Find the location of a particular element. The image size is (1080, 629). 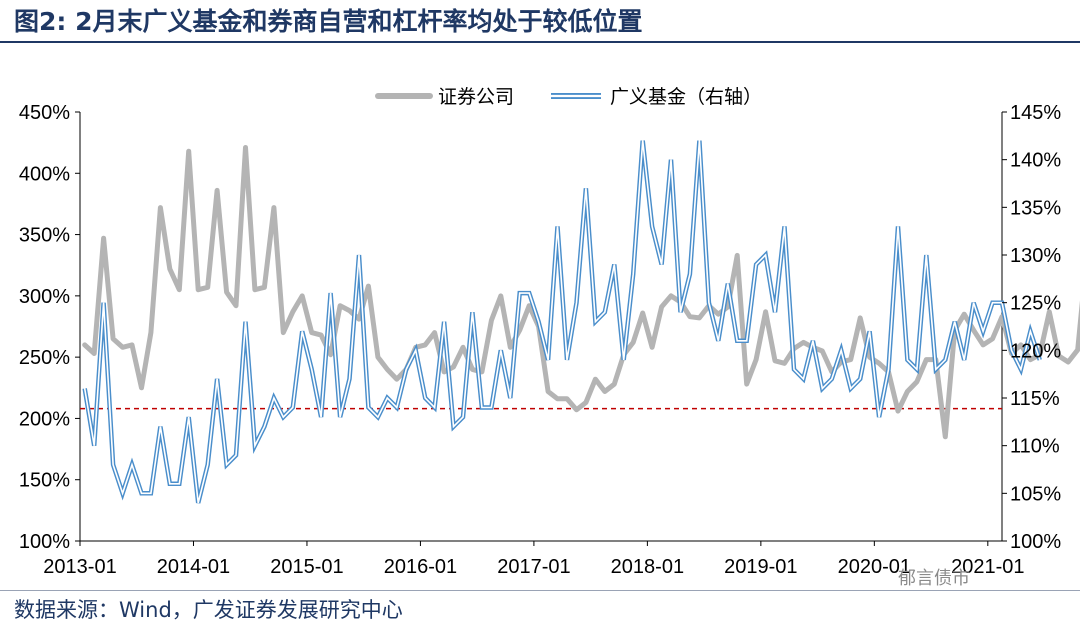

right-tick-label: 140% is located at coordinates (1035, 161).